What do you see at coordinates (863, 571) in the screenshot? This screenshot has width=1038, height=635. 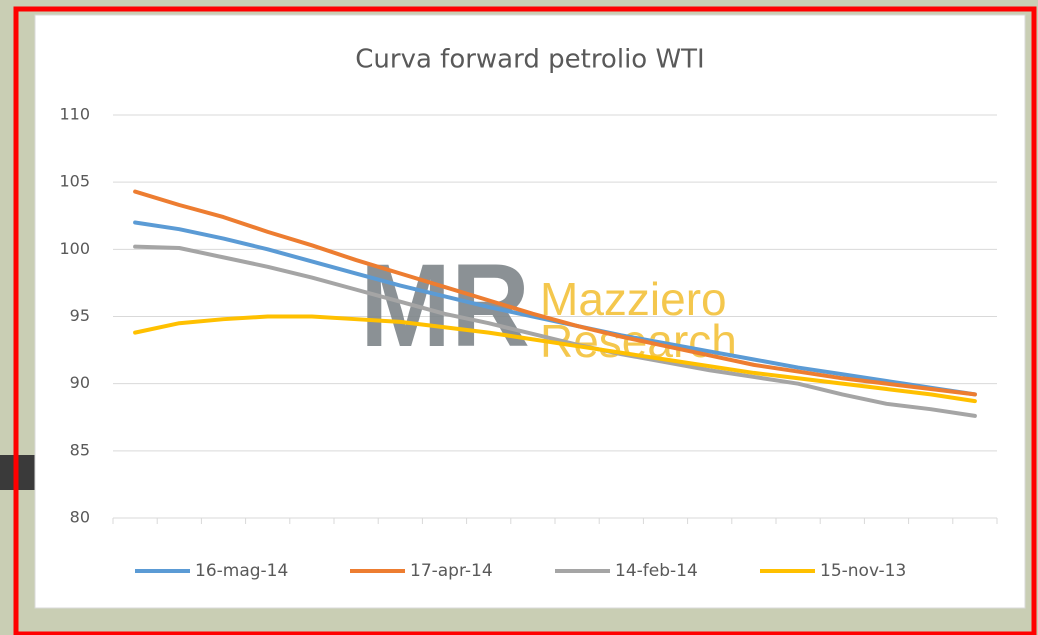 I see `legend-label: 15-nov-13` at bounding box center [863, 571].